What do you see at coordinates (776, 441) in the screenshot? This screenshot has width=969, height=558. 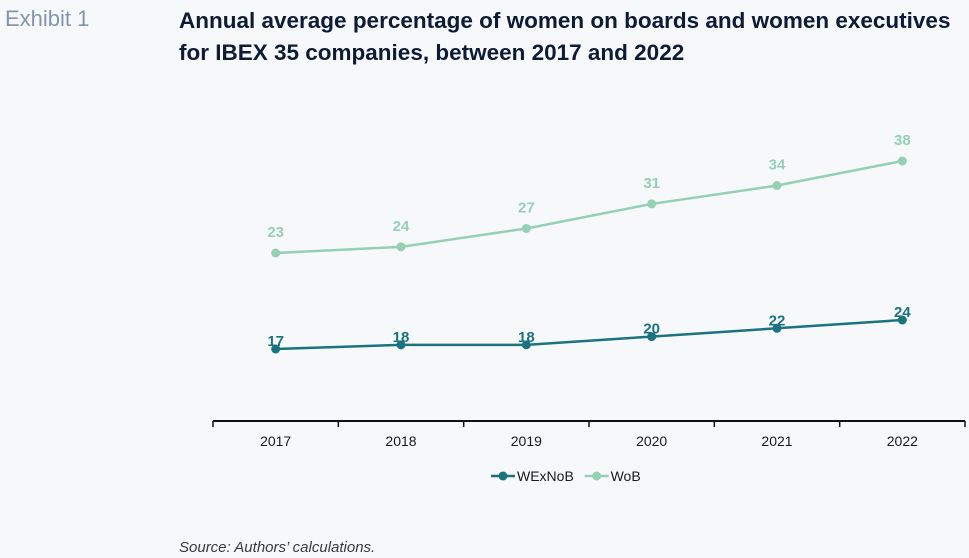 I see `x-tick-label: 2021` at bounding box center [776, 441].